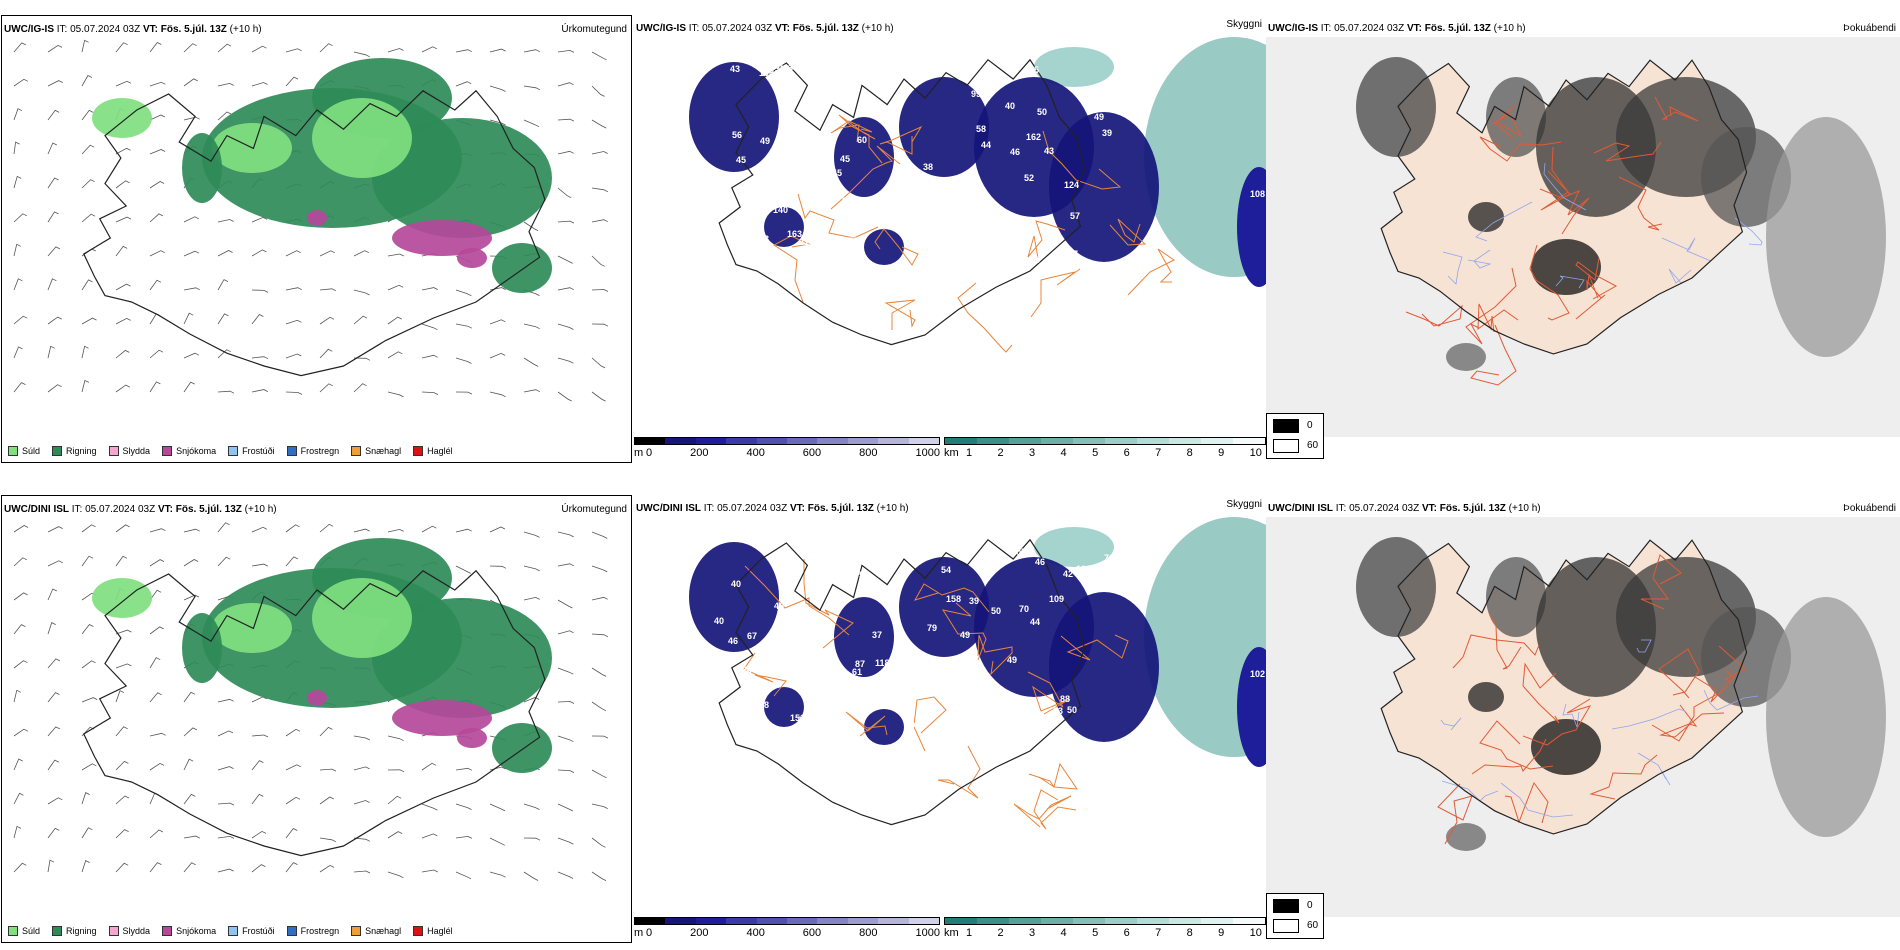 The height and width of the screenshot is (950, 1900). Describe the element at coordinates (764, 705) in the screenshot. I see `cloud-base-label: 38` at that location.